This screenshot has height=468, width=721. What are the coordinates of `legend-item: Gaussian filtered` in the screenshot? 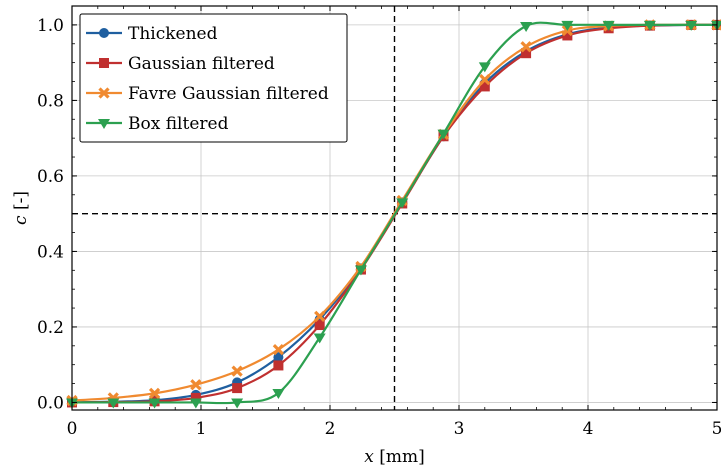 It's located at (180, 64).